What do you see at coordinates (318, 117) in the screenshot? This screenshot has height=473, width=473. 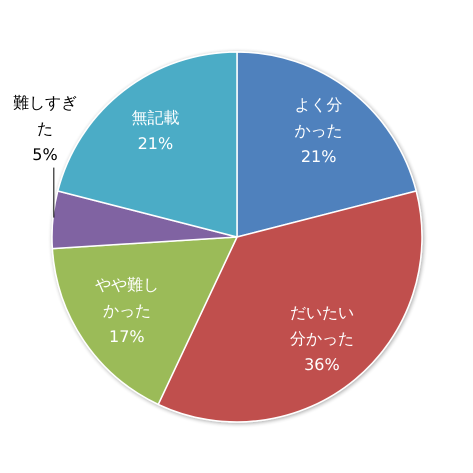 I see `slice-label: よく分かった` at bounding box center [318, 117].